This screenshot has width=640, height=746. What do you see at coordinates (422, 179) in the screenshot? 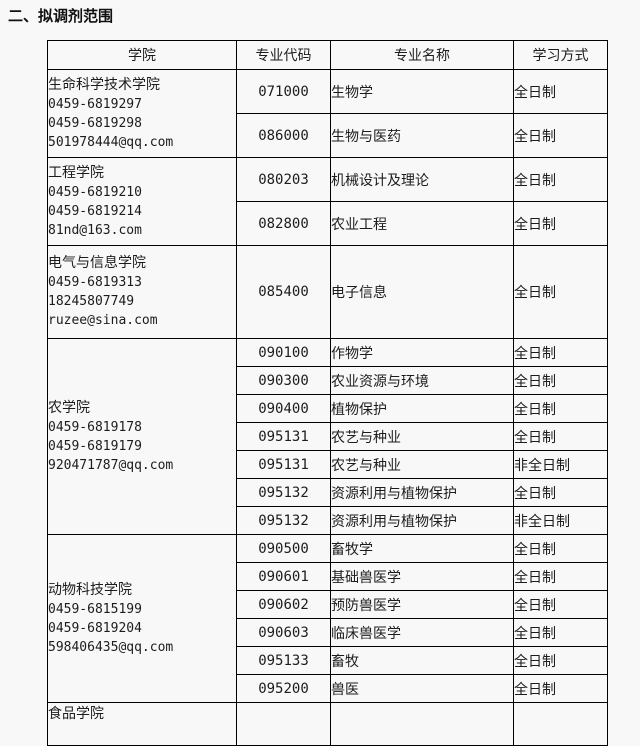
I see `name-cell: 机械设计及理论` at bounding box center [422, 179].